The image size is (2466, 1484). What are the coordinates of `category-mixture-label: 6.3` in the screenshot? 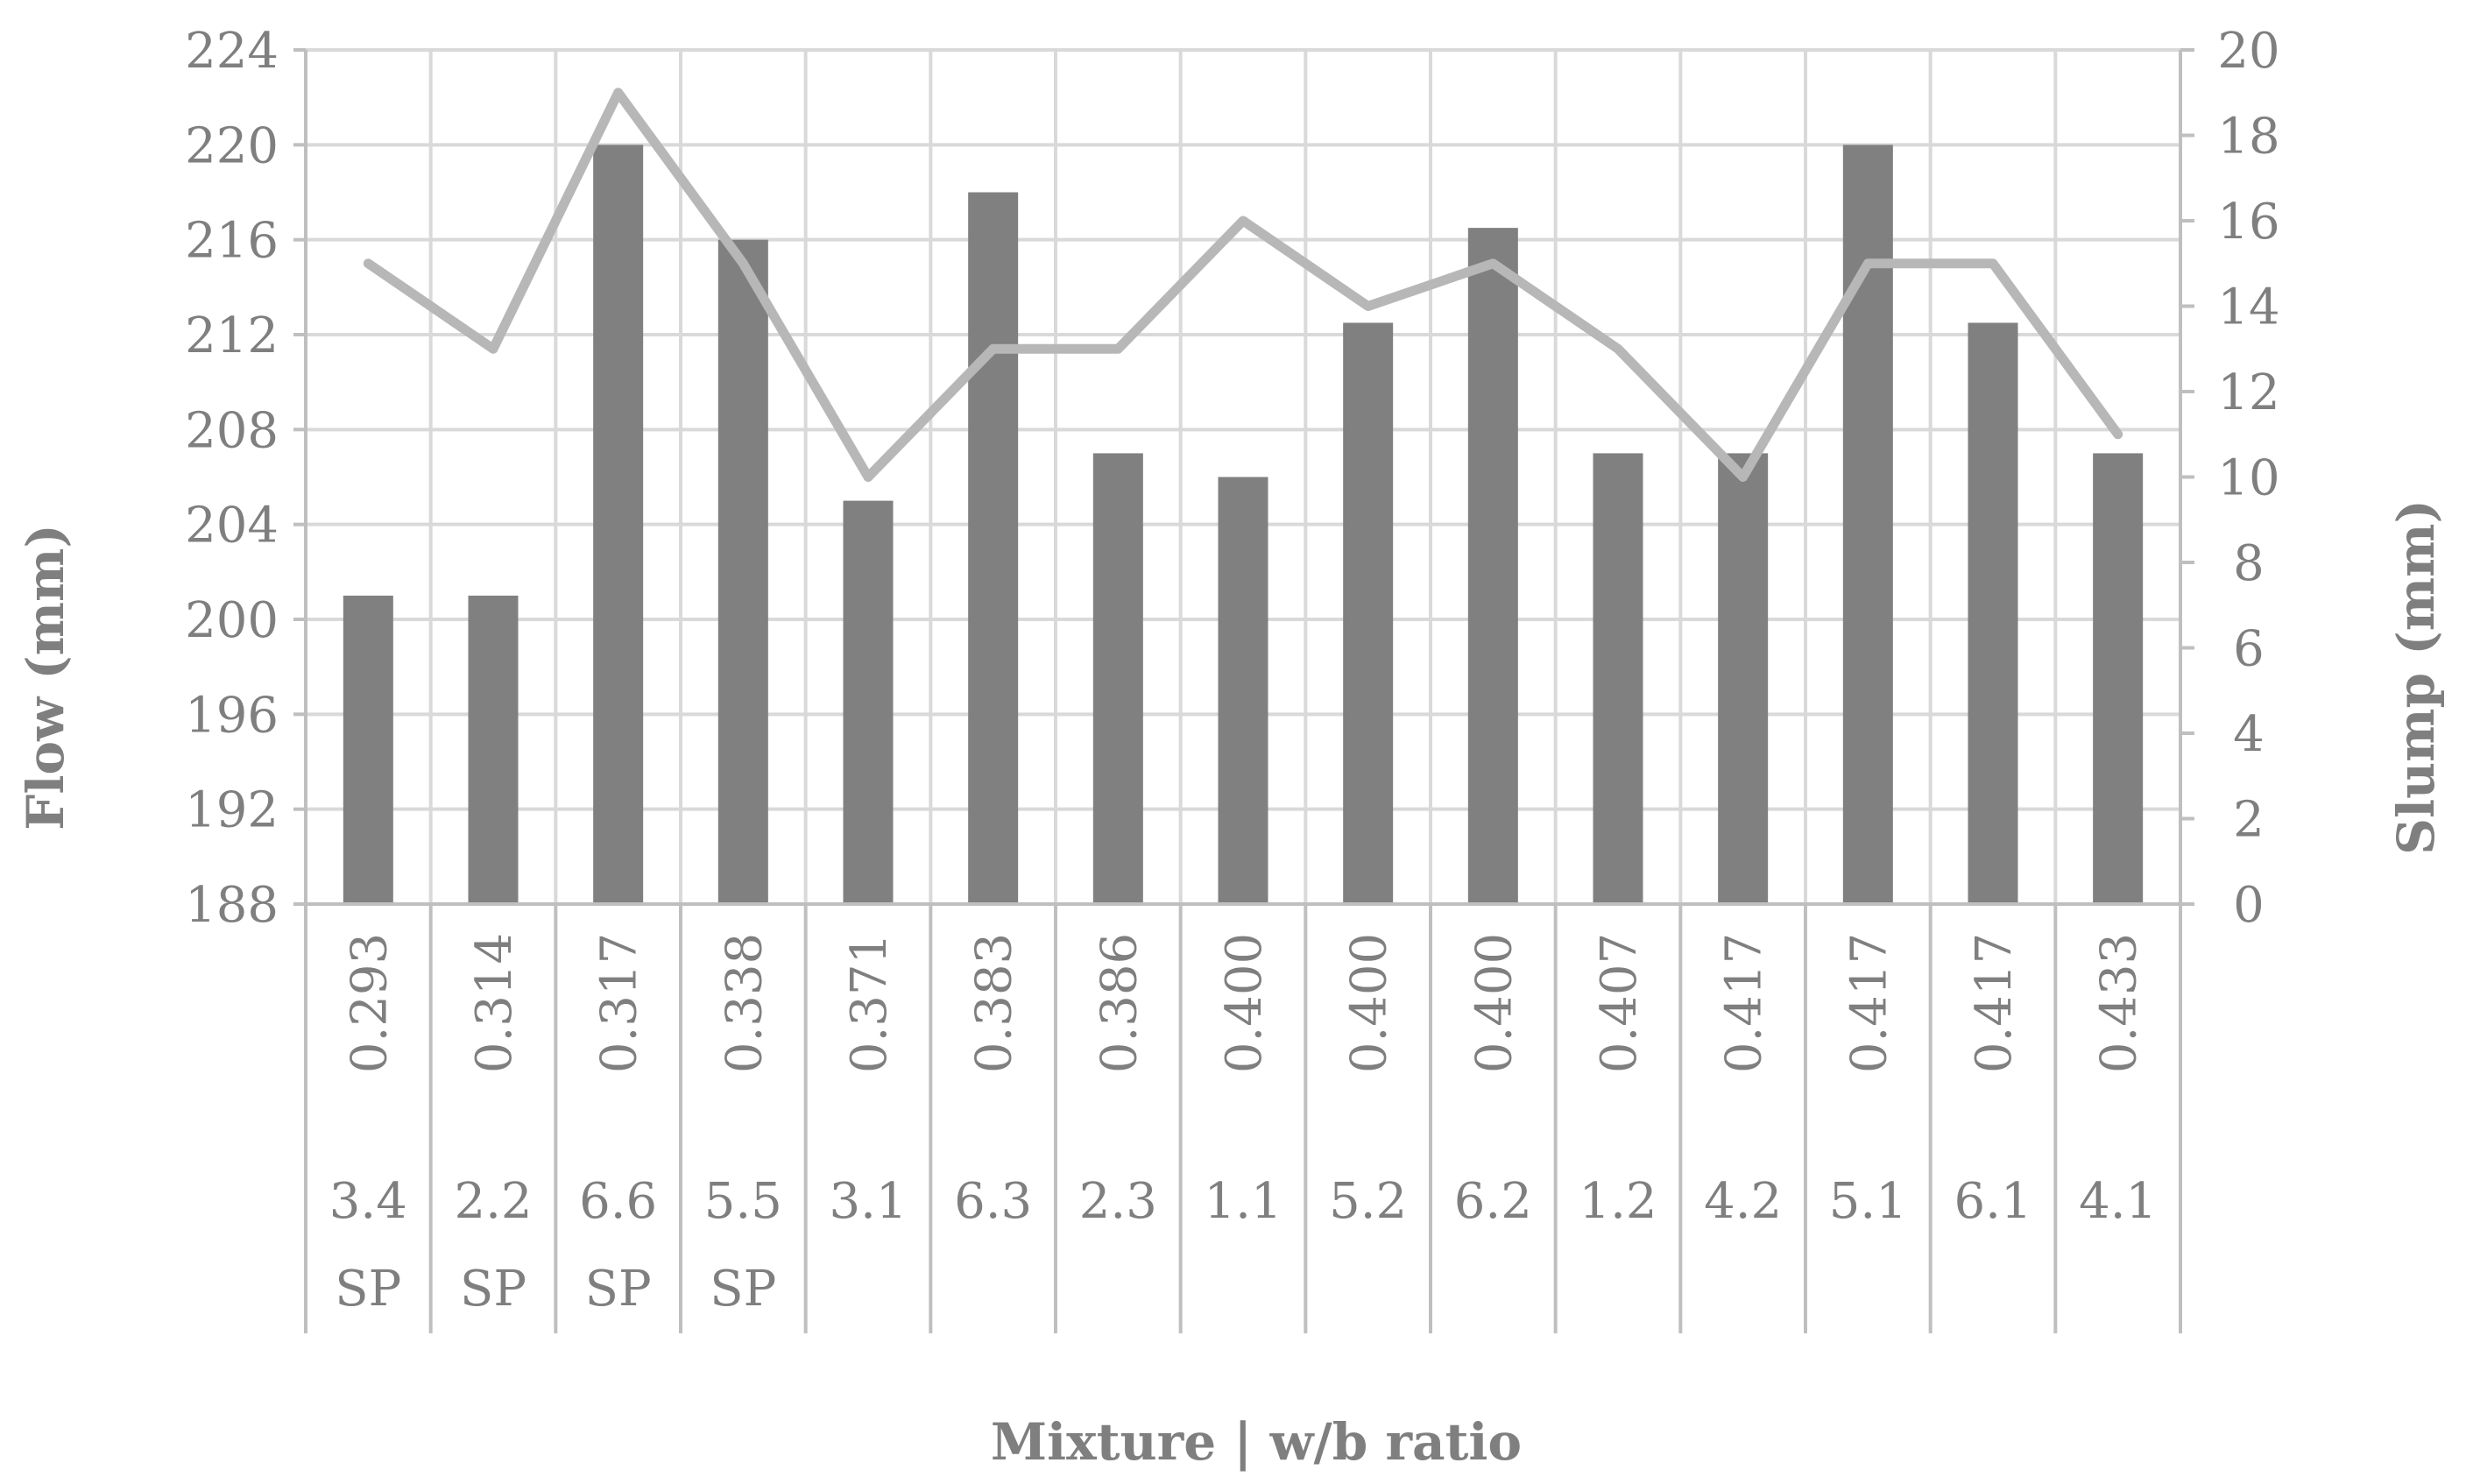 It's located at (993, 1201).